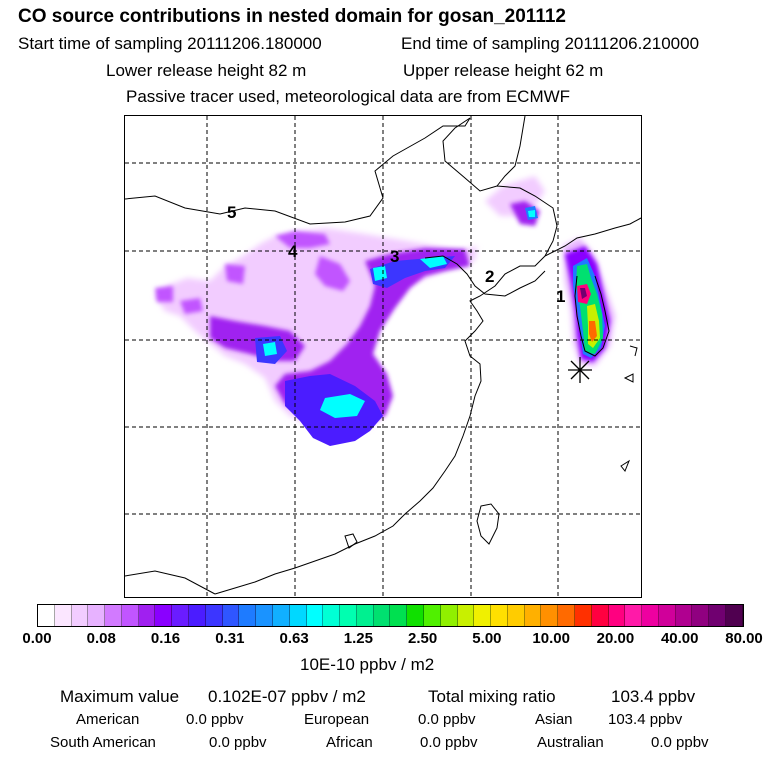 The image size is (768, 768). What do you see at coordinates (680, 742) in the screenshot?
I see `region-australian-value: 0.0 ppbv` at bounding box center [680, 742].